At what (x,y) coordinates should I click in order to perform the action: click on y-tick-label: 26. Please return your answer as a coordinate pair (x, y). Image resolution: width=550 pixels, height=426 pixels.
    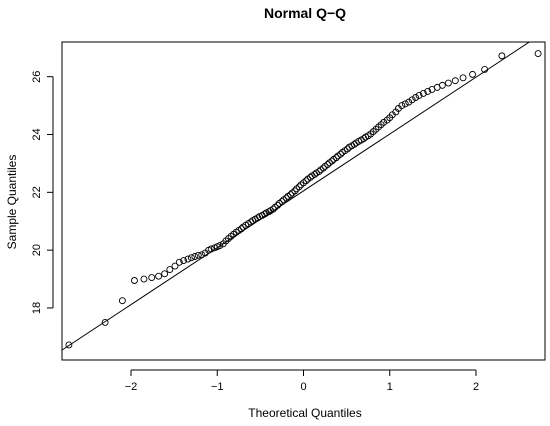
    Looking at the image, I should click on (37, 77).